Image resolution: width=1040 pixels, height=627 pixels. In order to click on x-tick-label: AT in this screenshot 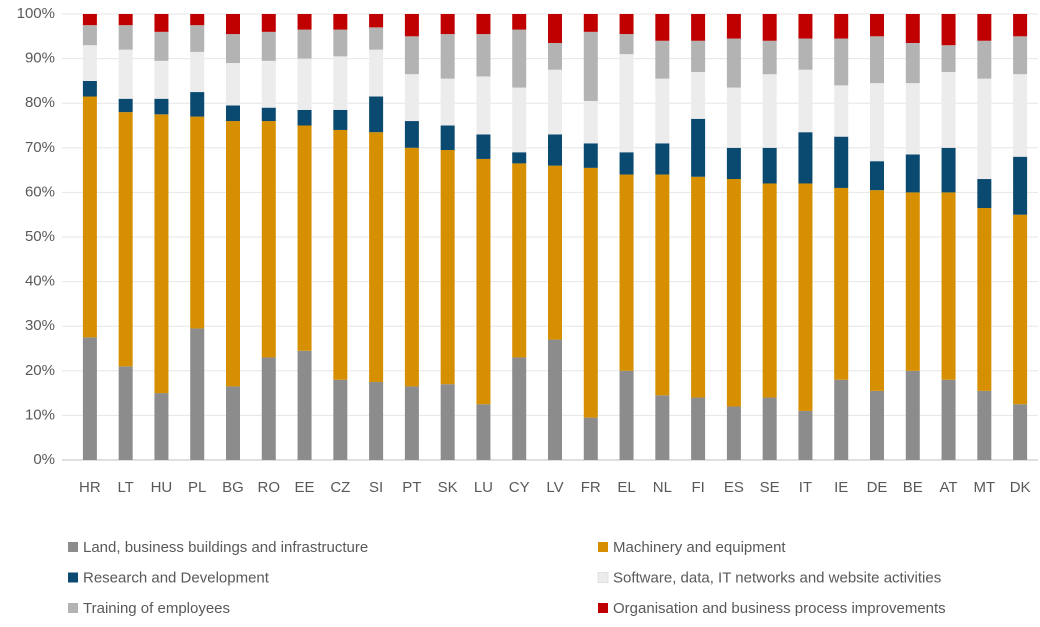, I will do `click(949, 487)`.